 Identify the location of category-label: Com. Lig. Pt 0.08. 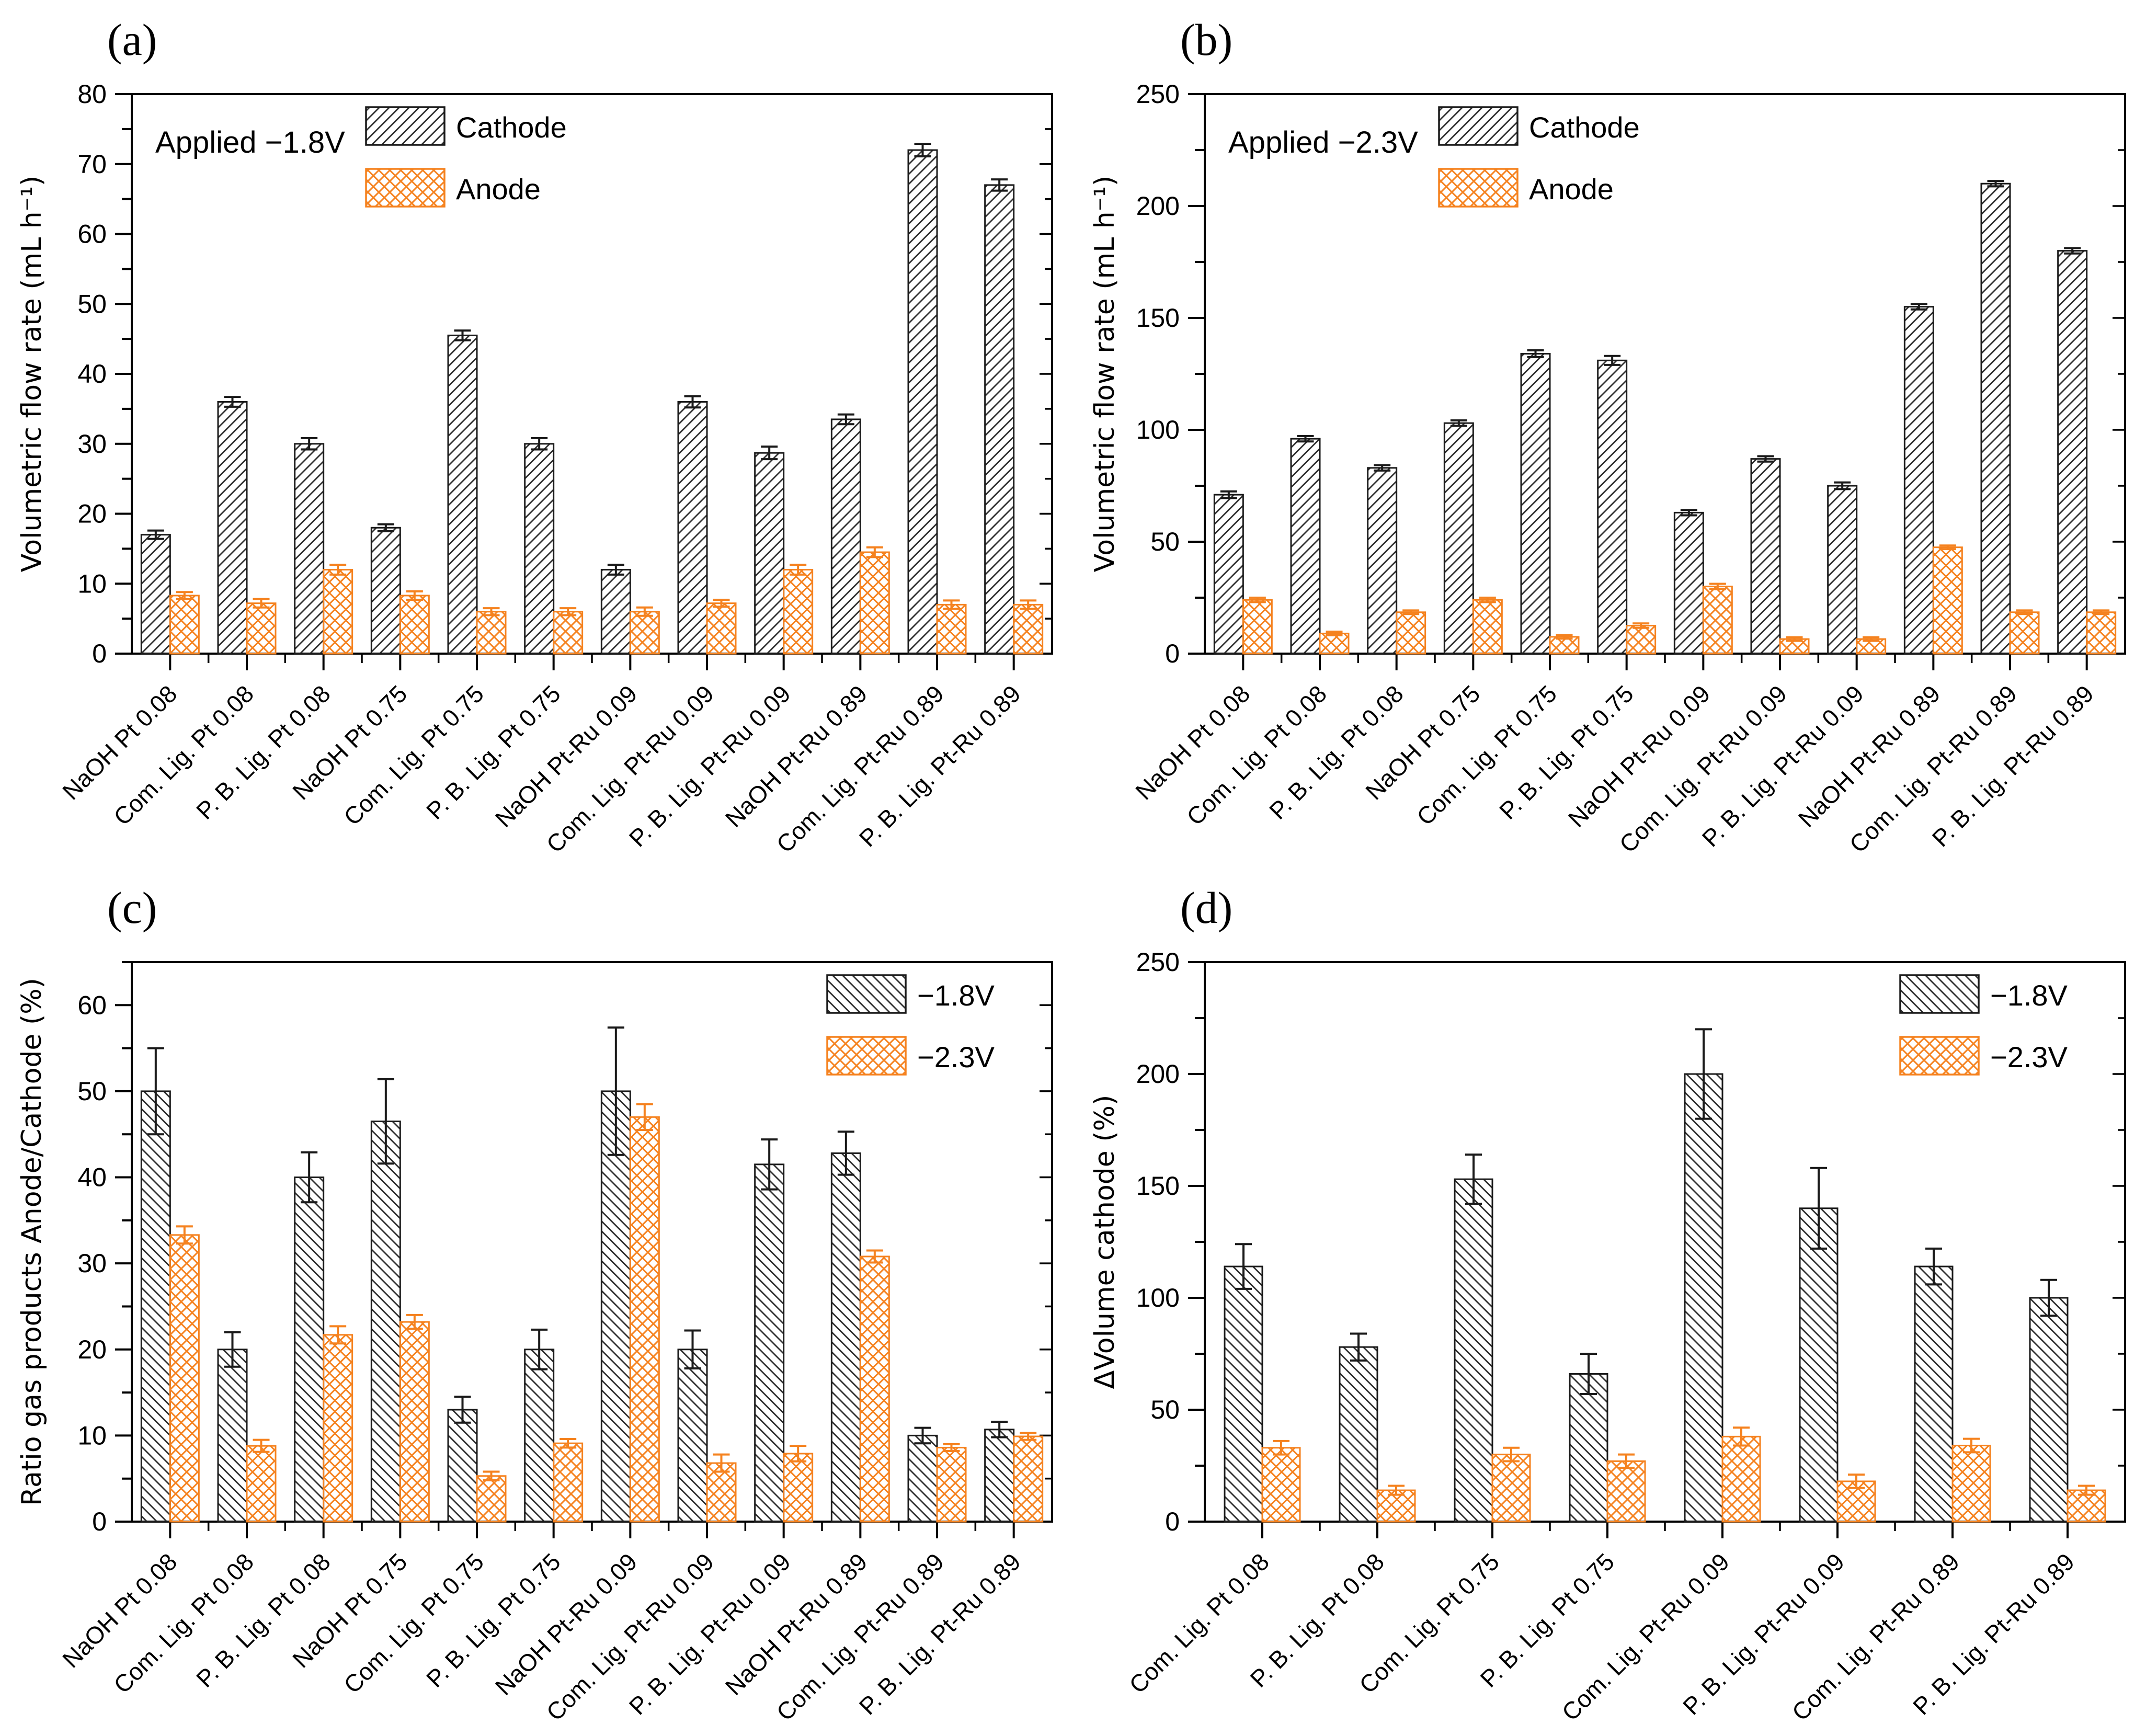
(1256, 755).